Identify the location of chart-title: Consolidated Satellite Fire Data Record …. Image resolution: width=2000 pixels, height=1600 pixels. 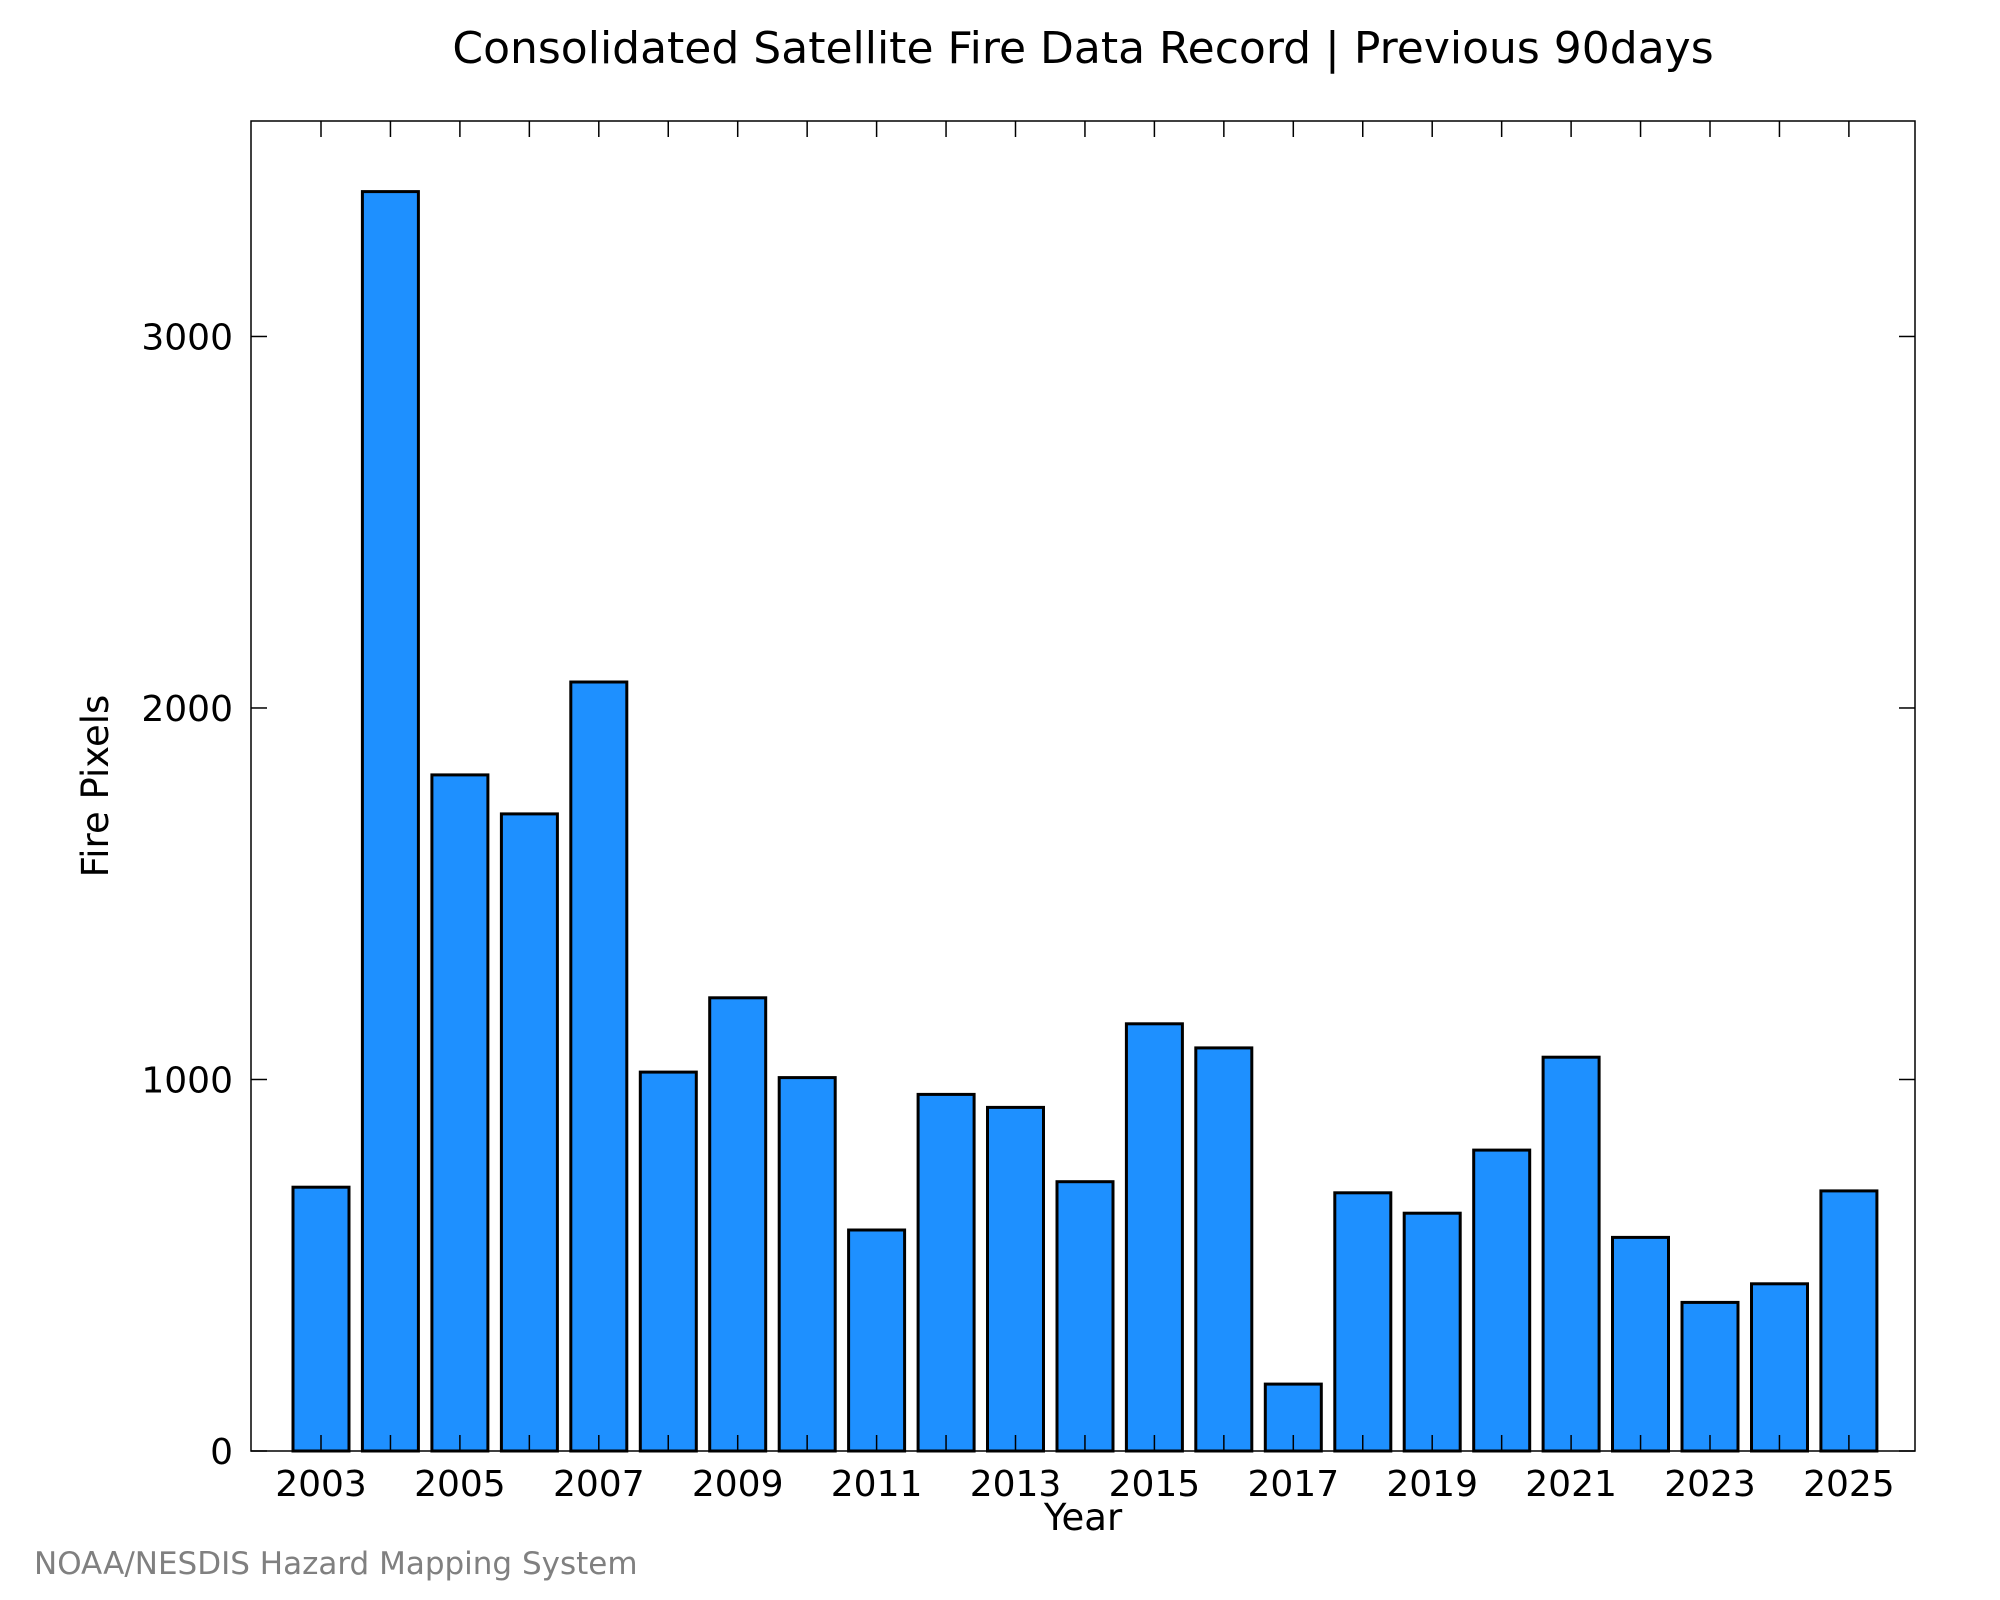
(1082, 48).